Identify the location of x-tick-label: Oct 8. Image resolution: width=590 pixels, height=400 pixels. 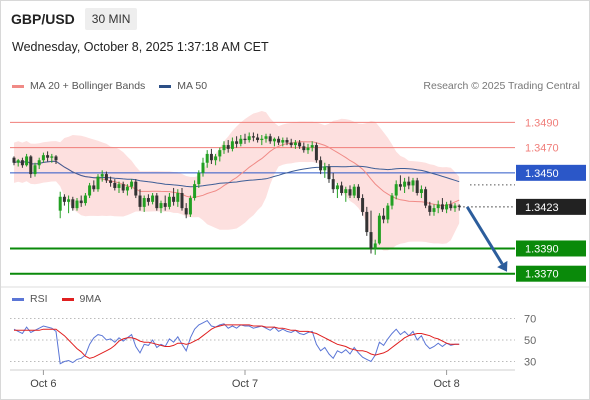
(446, 384).